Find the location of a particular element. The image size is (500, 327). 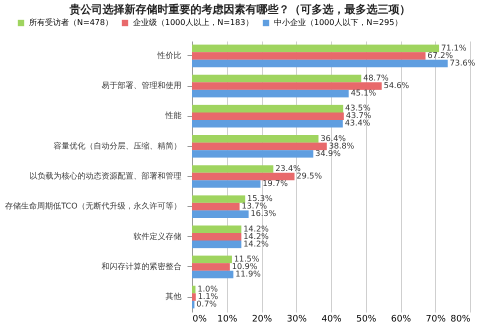

data-label: 48.7% is located at coordinates (376, 78).